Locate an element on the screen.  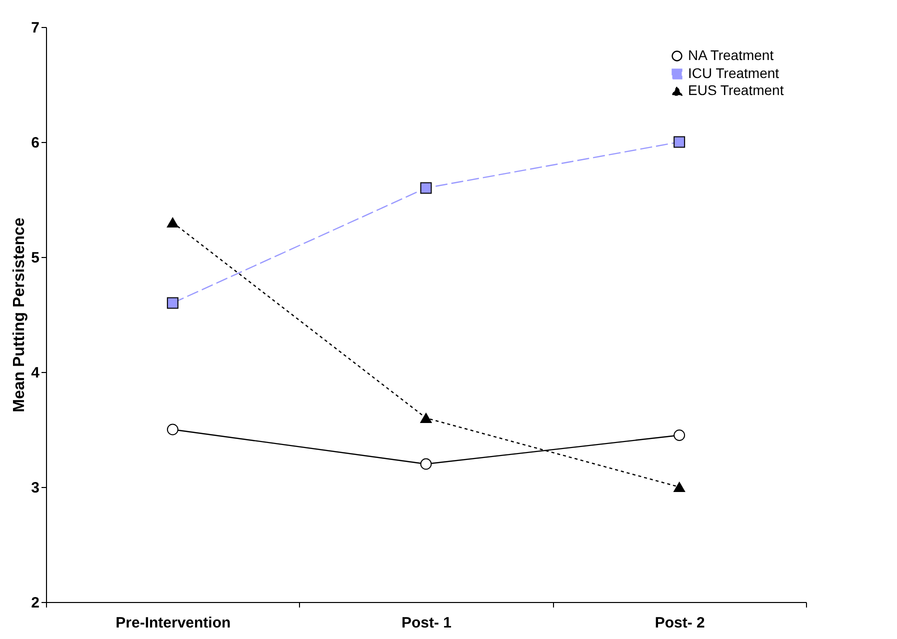
legend-label: EUS Treatment is located at coordinates (736, 90).